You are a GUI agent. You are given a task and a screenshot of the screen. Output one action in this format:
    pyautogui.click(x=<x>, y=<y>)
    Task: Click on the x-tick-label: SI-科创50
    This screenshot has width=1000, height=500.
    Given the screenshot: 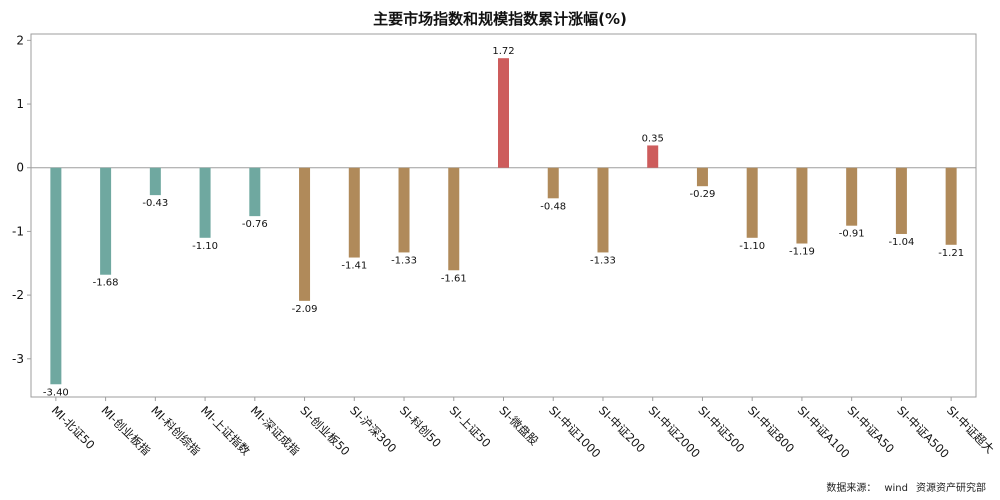 What is the action you would take?
    pyautogui.click(x=420, y=426)
    